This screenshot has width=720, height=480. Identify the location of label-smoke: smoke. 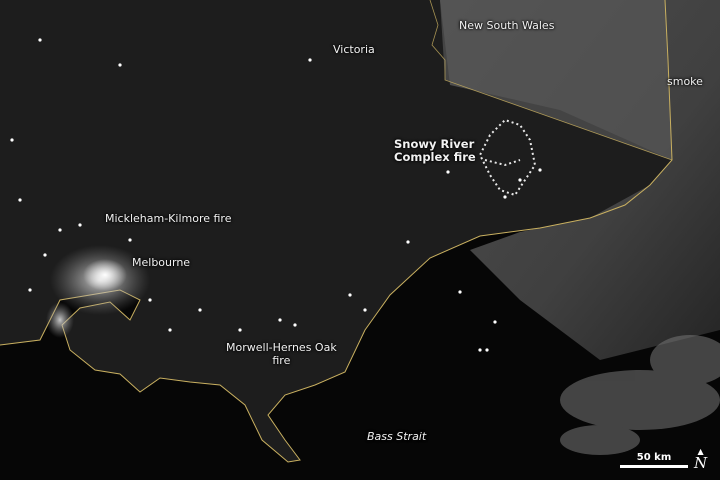
(685, 81).